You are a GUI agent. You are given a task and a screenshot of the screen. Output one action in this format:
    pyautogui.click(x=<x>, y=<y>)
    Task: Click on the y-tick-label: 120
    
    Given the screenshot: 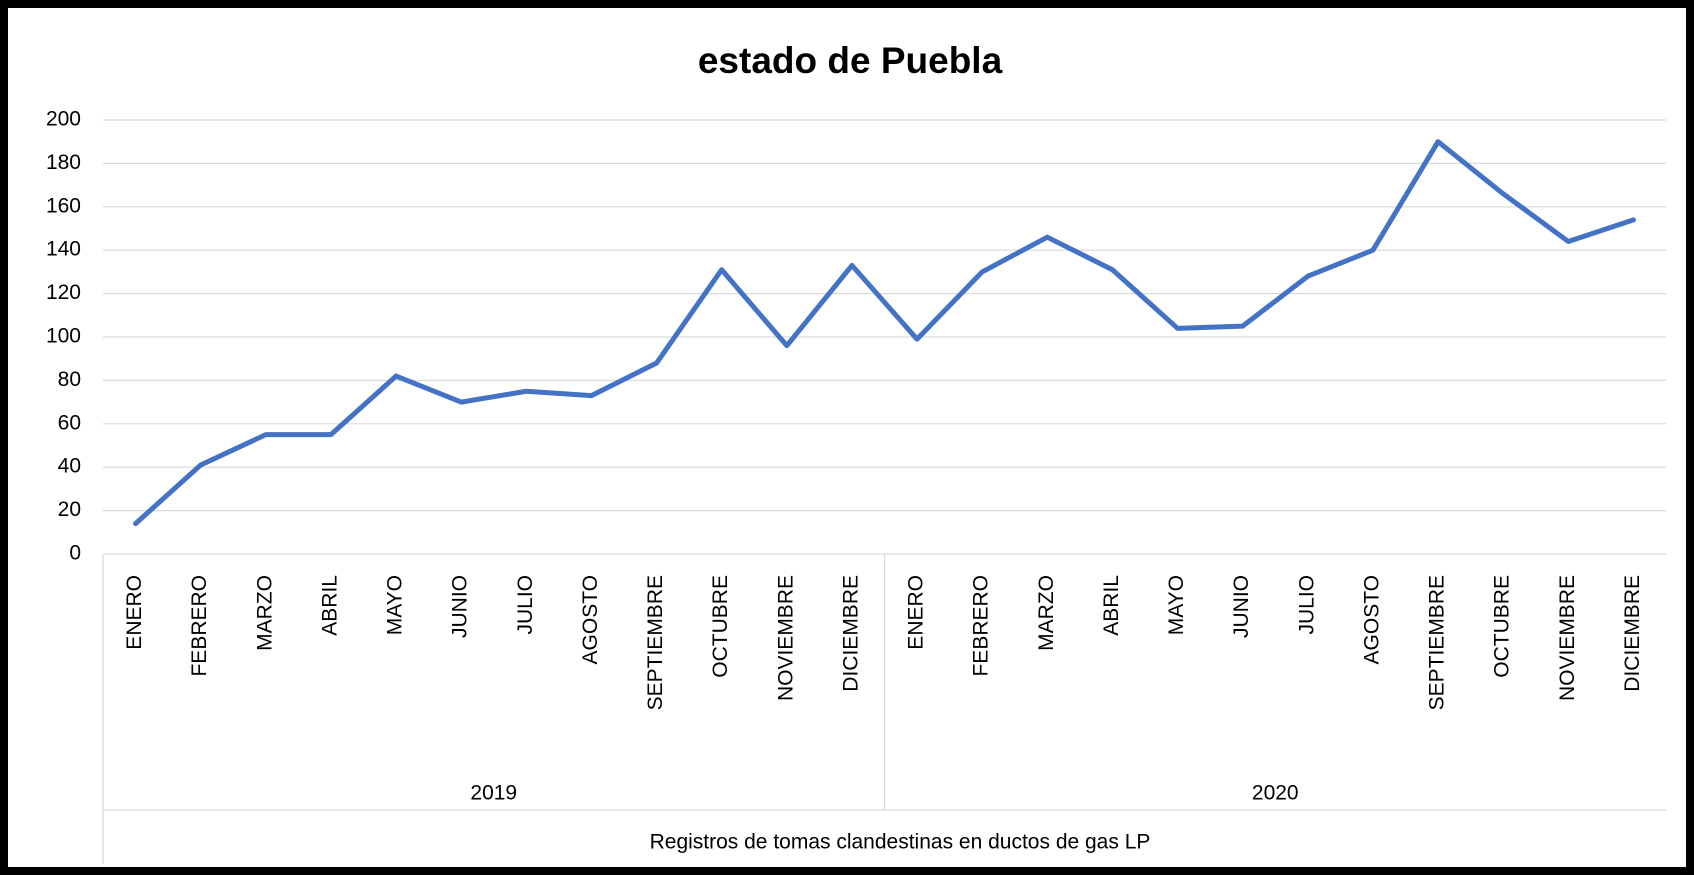 What is the action you would take?
    pyautogui.click(x=63, y=292)
    